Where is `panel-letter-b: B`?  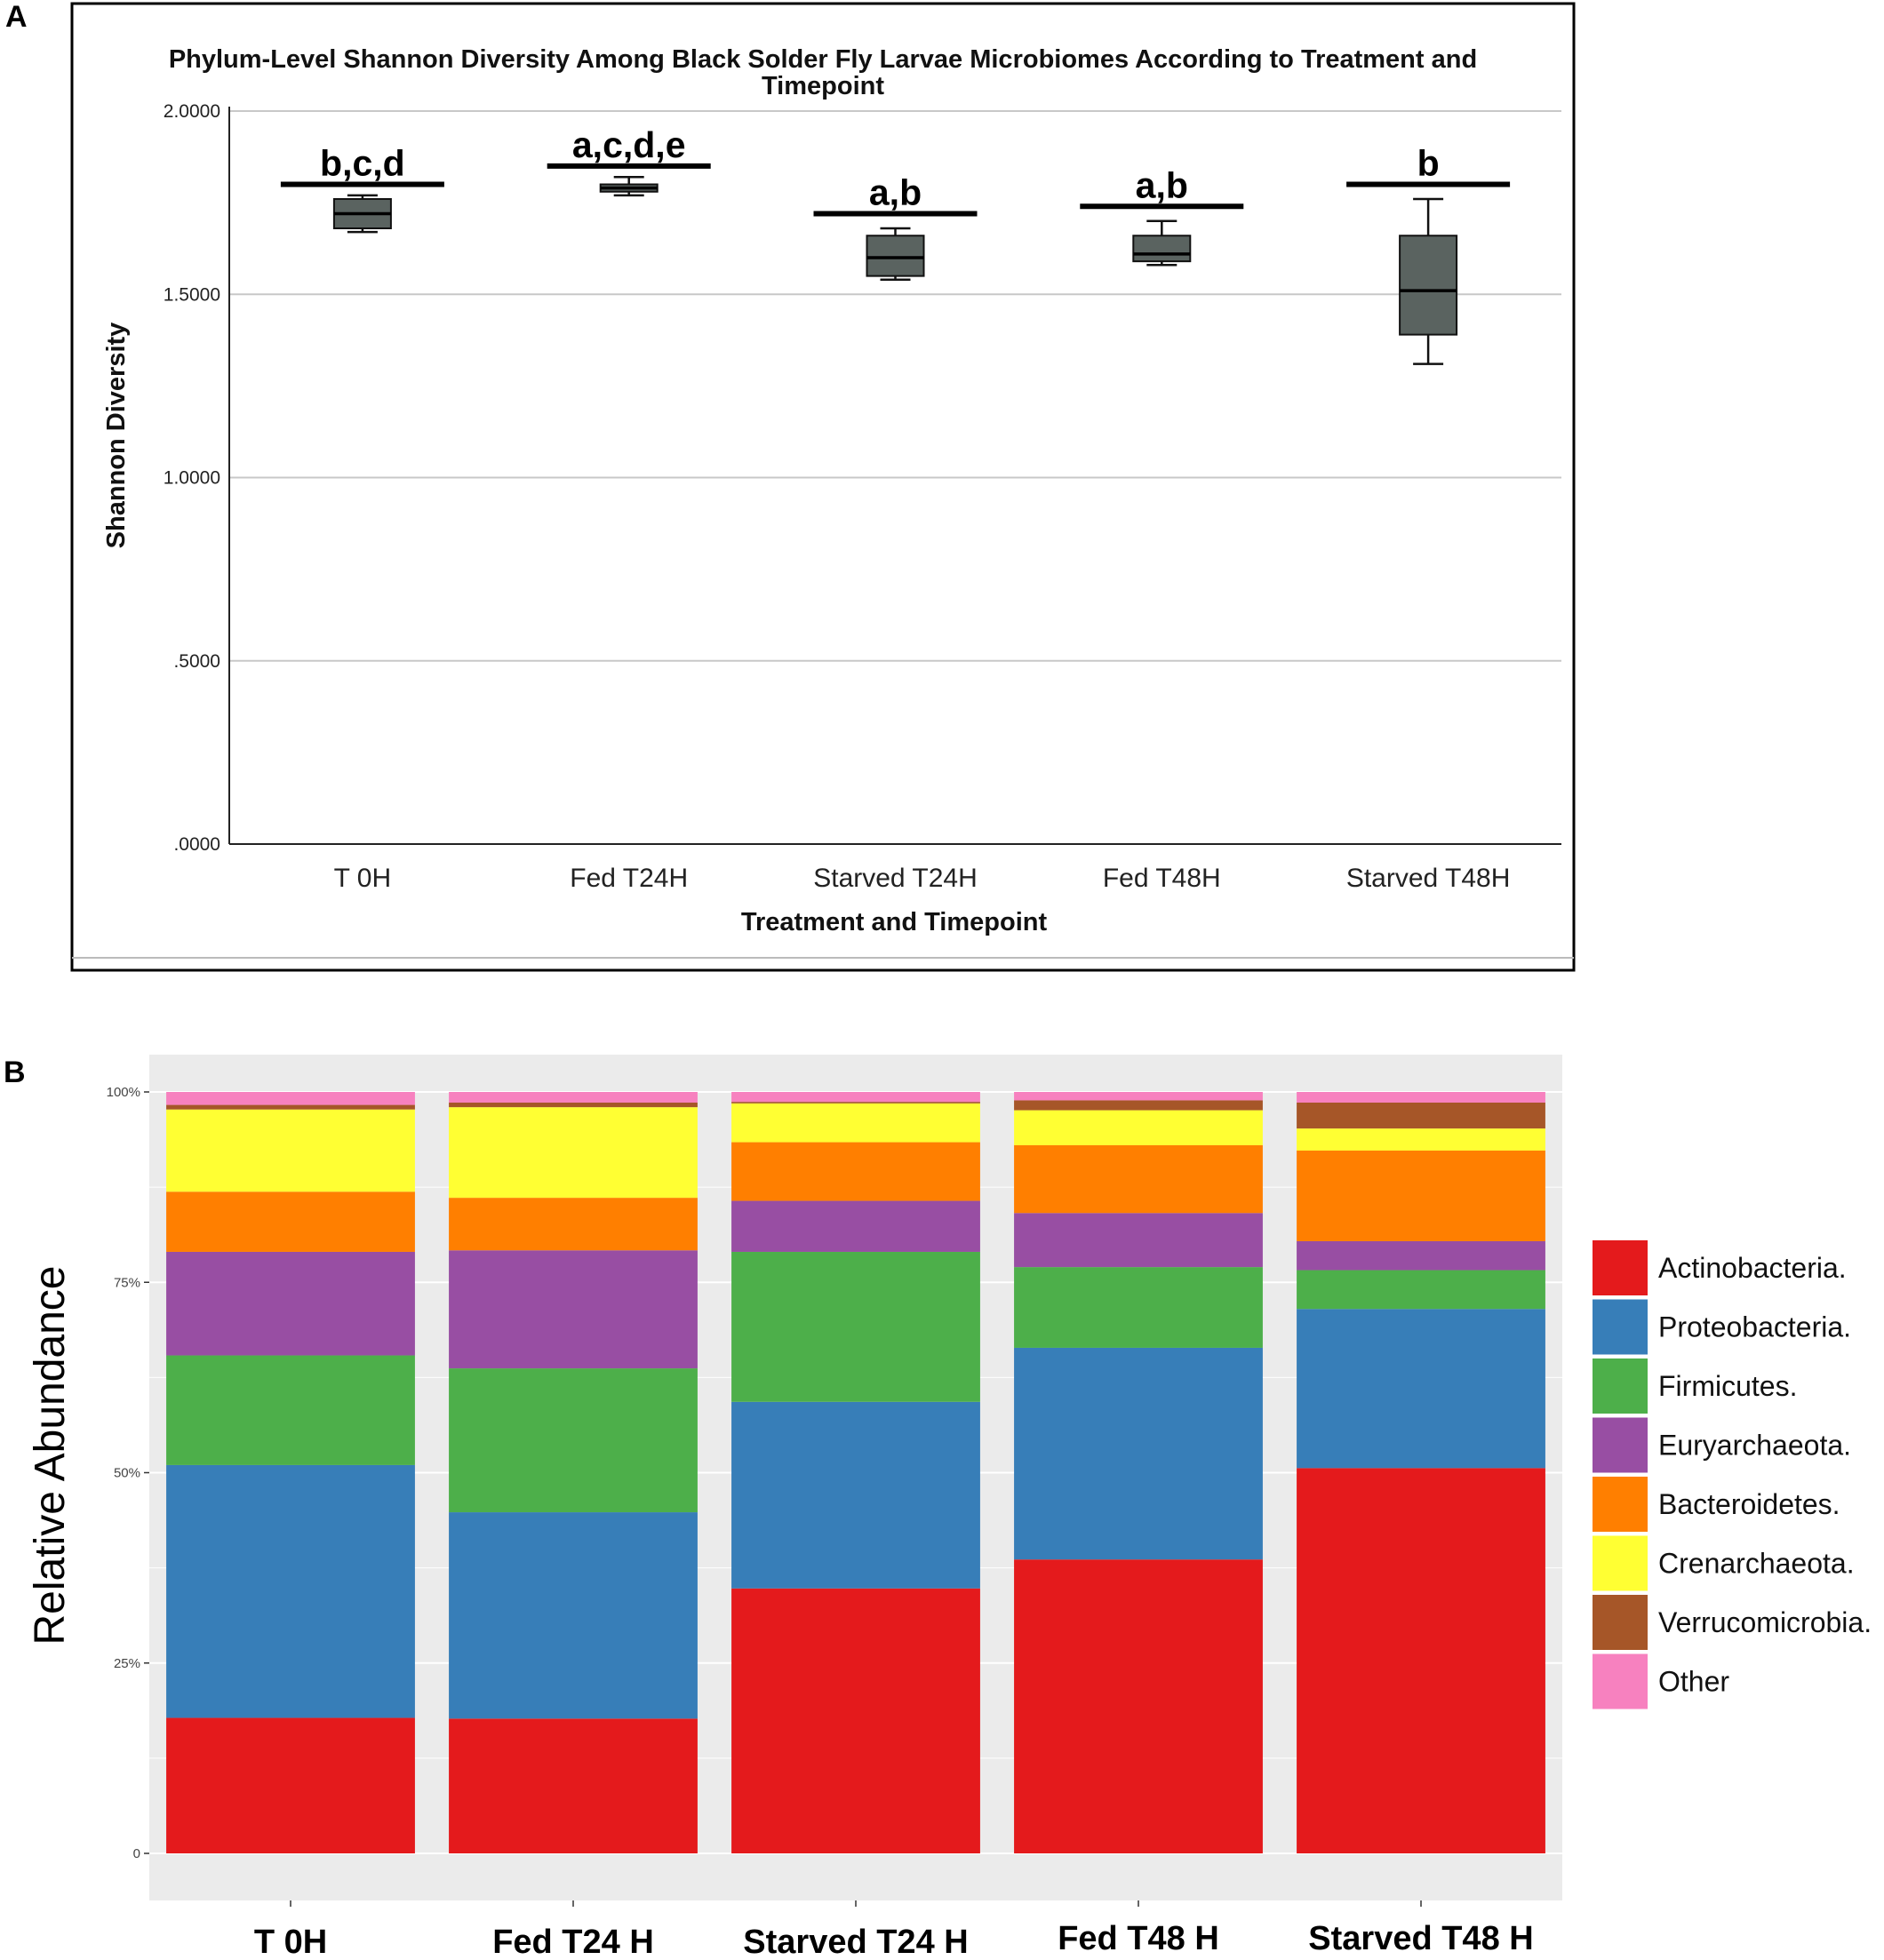 panel-letter-b: B is located at coordinates (15, 1072).